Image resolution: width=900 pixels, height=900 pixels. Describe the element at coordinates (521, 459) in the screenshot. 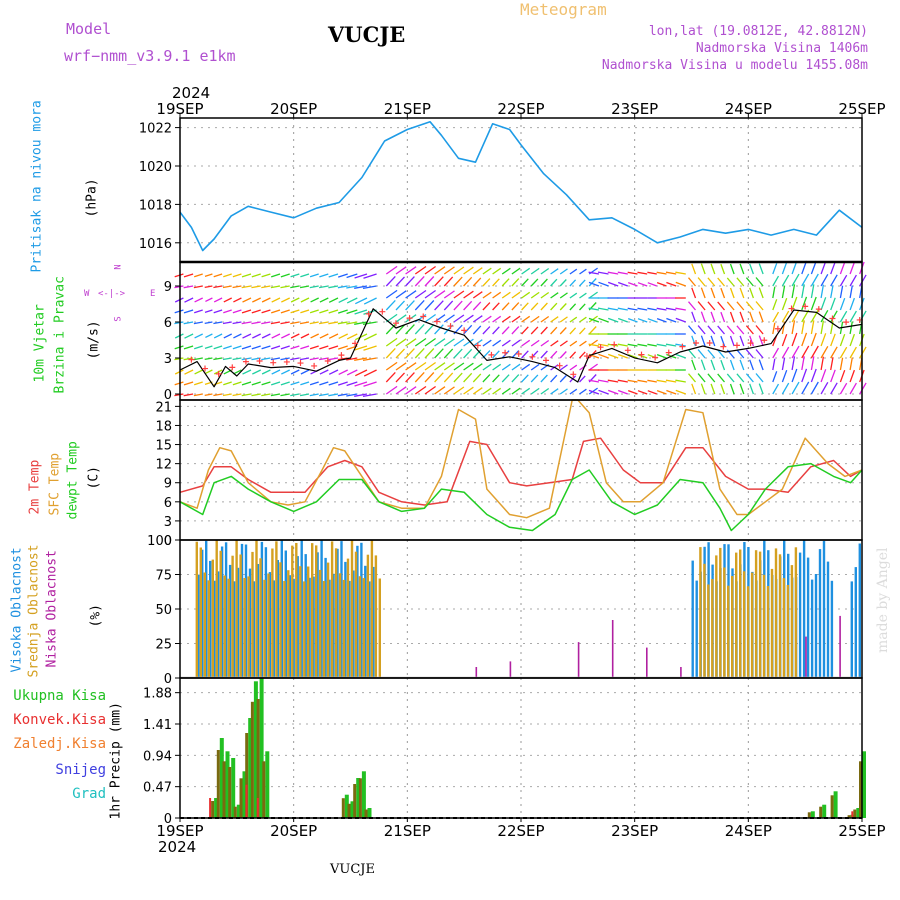

I see `temp-sfc-line` at that location.